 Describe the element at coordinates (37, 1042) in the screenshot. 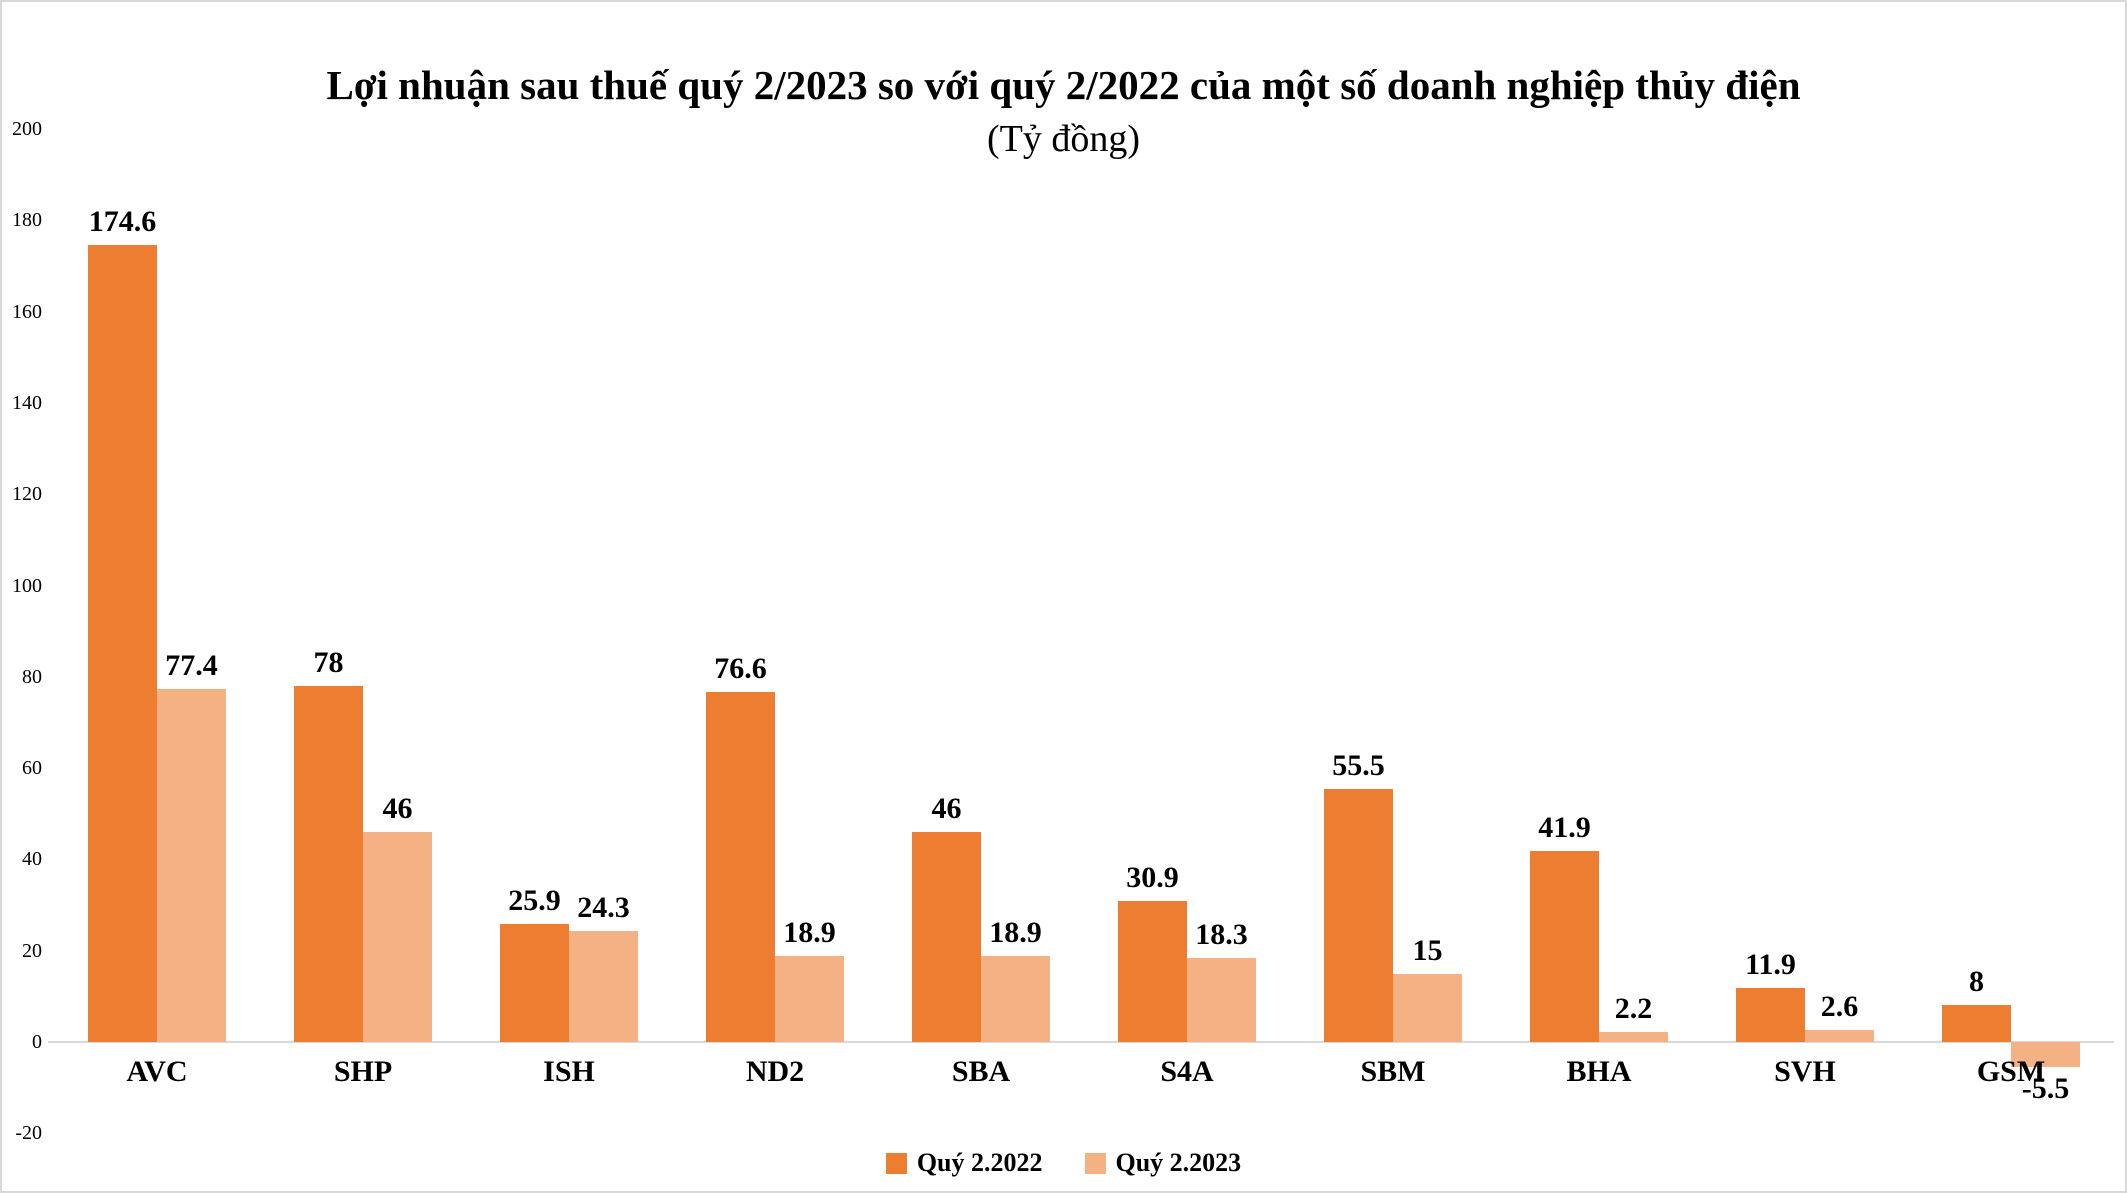

I see `y-axis-tick-label: 0` at that location.